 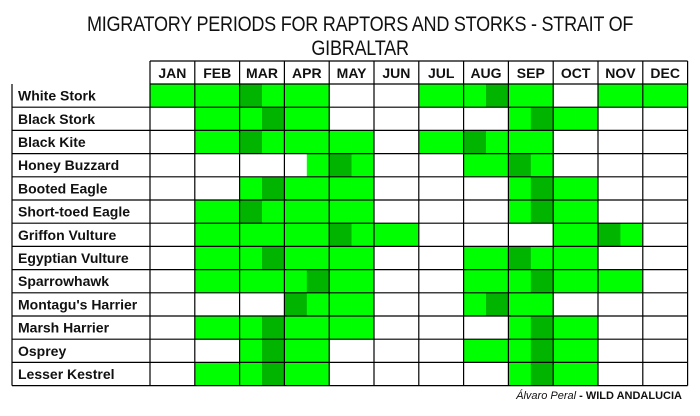 I want to click on row-label: Lesser Kestrel, so click(x=66, y=374).